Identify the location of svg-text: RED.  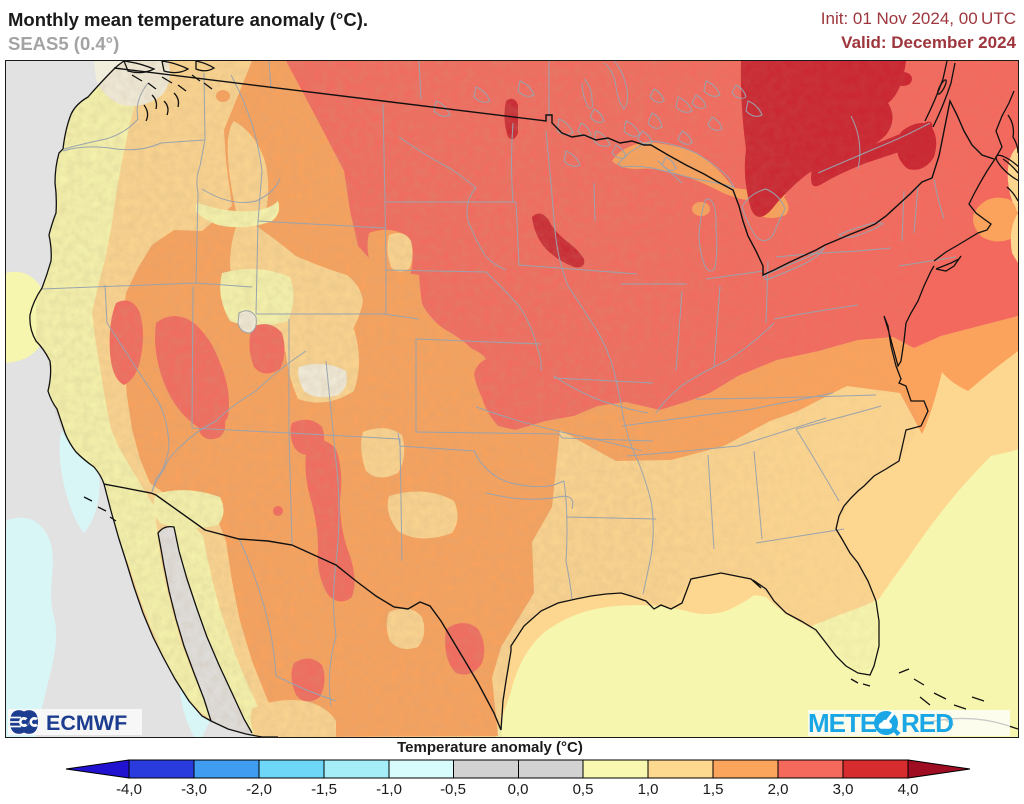
(927, 723).